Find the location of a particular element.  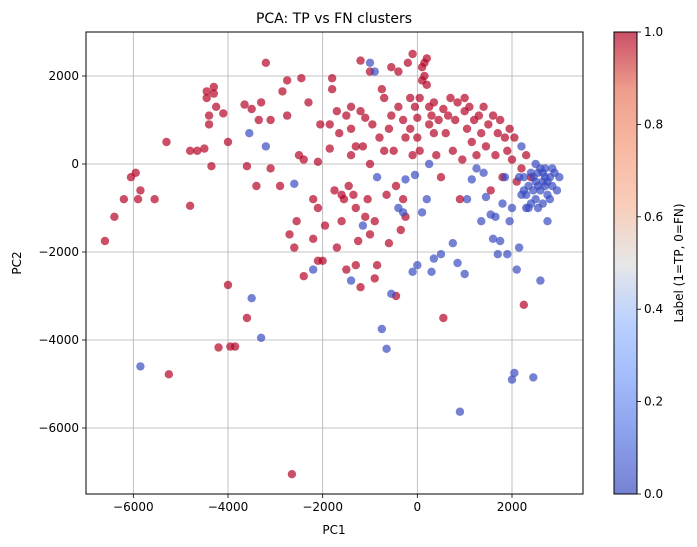

y-tick-label: 2000 is located at coordinates (63, 76).